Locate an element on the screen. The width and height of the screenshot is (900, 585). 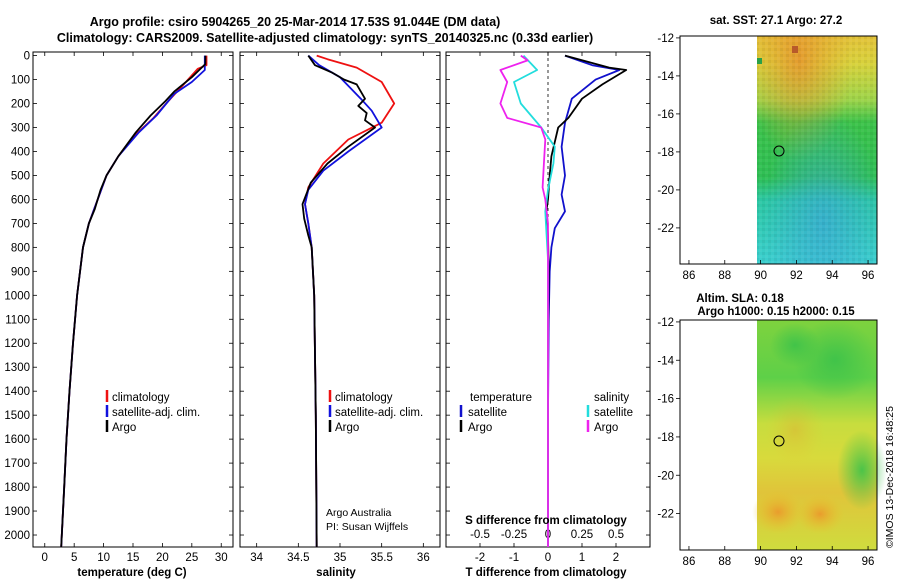
s-difference-tick-label: 0.25 is located at coordinates (582, 535).